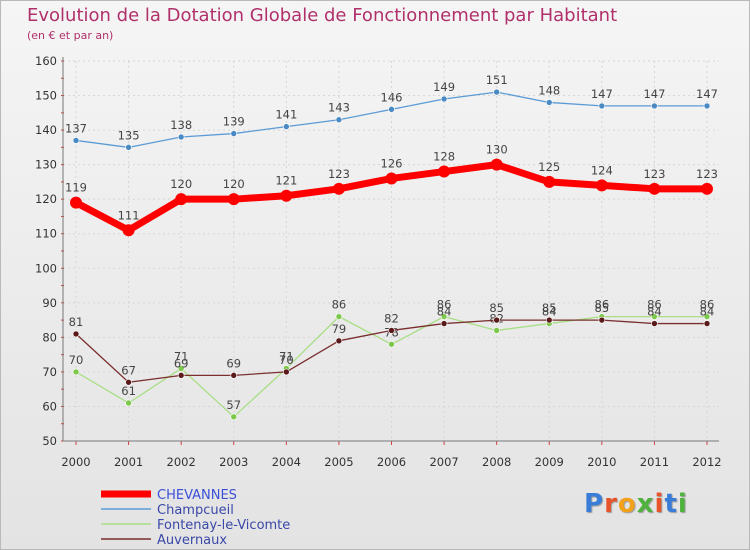  What do you see at coordinates (391, 318) in the screenshot?
I see `data-label-auvernaux: 82` at bounding box center [391, 318].